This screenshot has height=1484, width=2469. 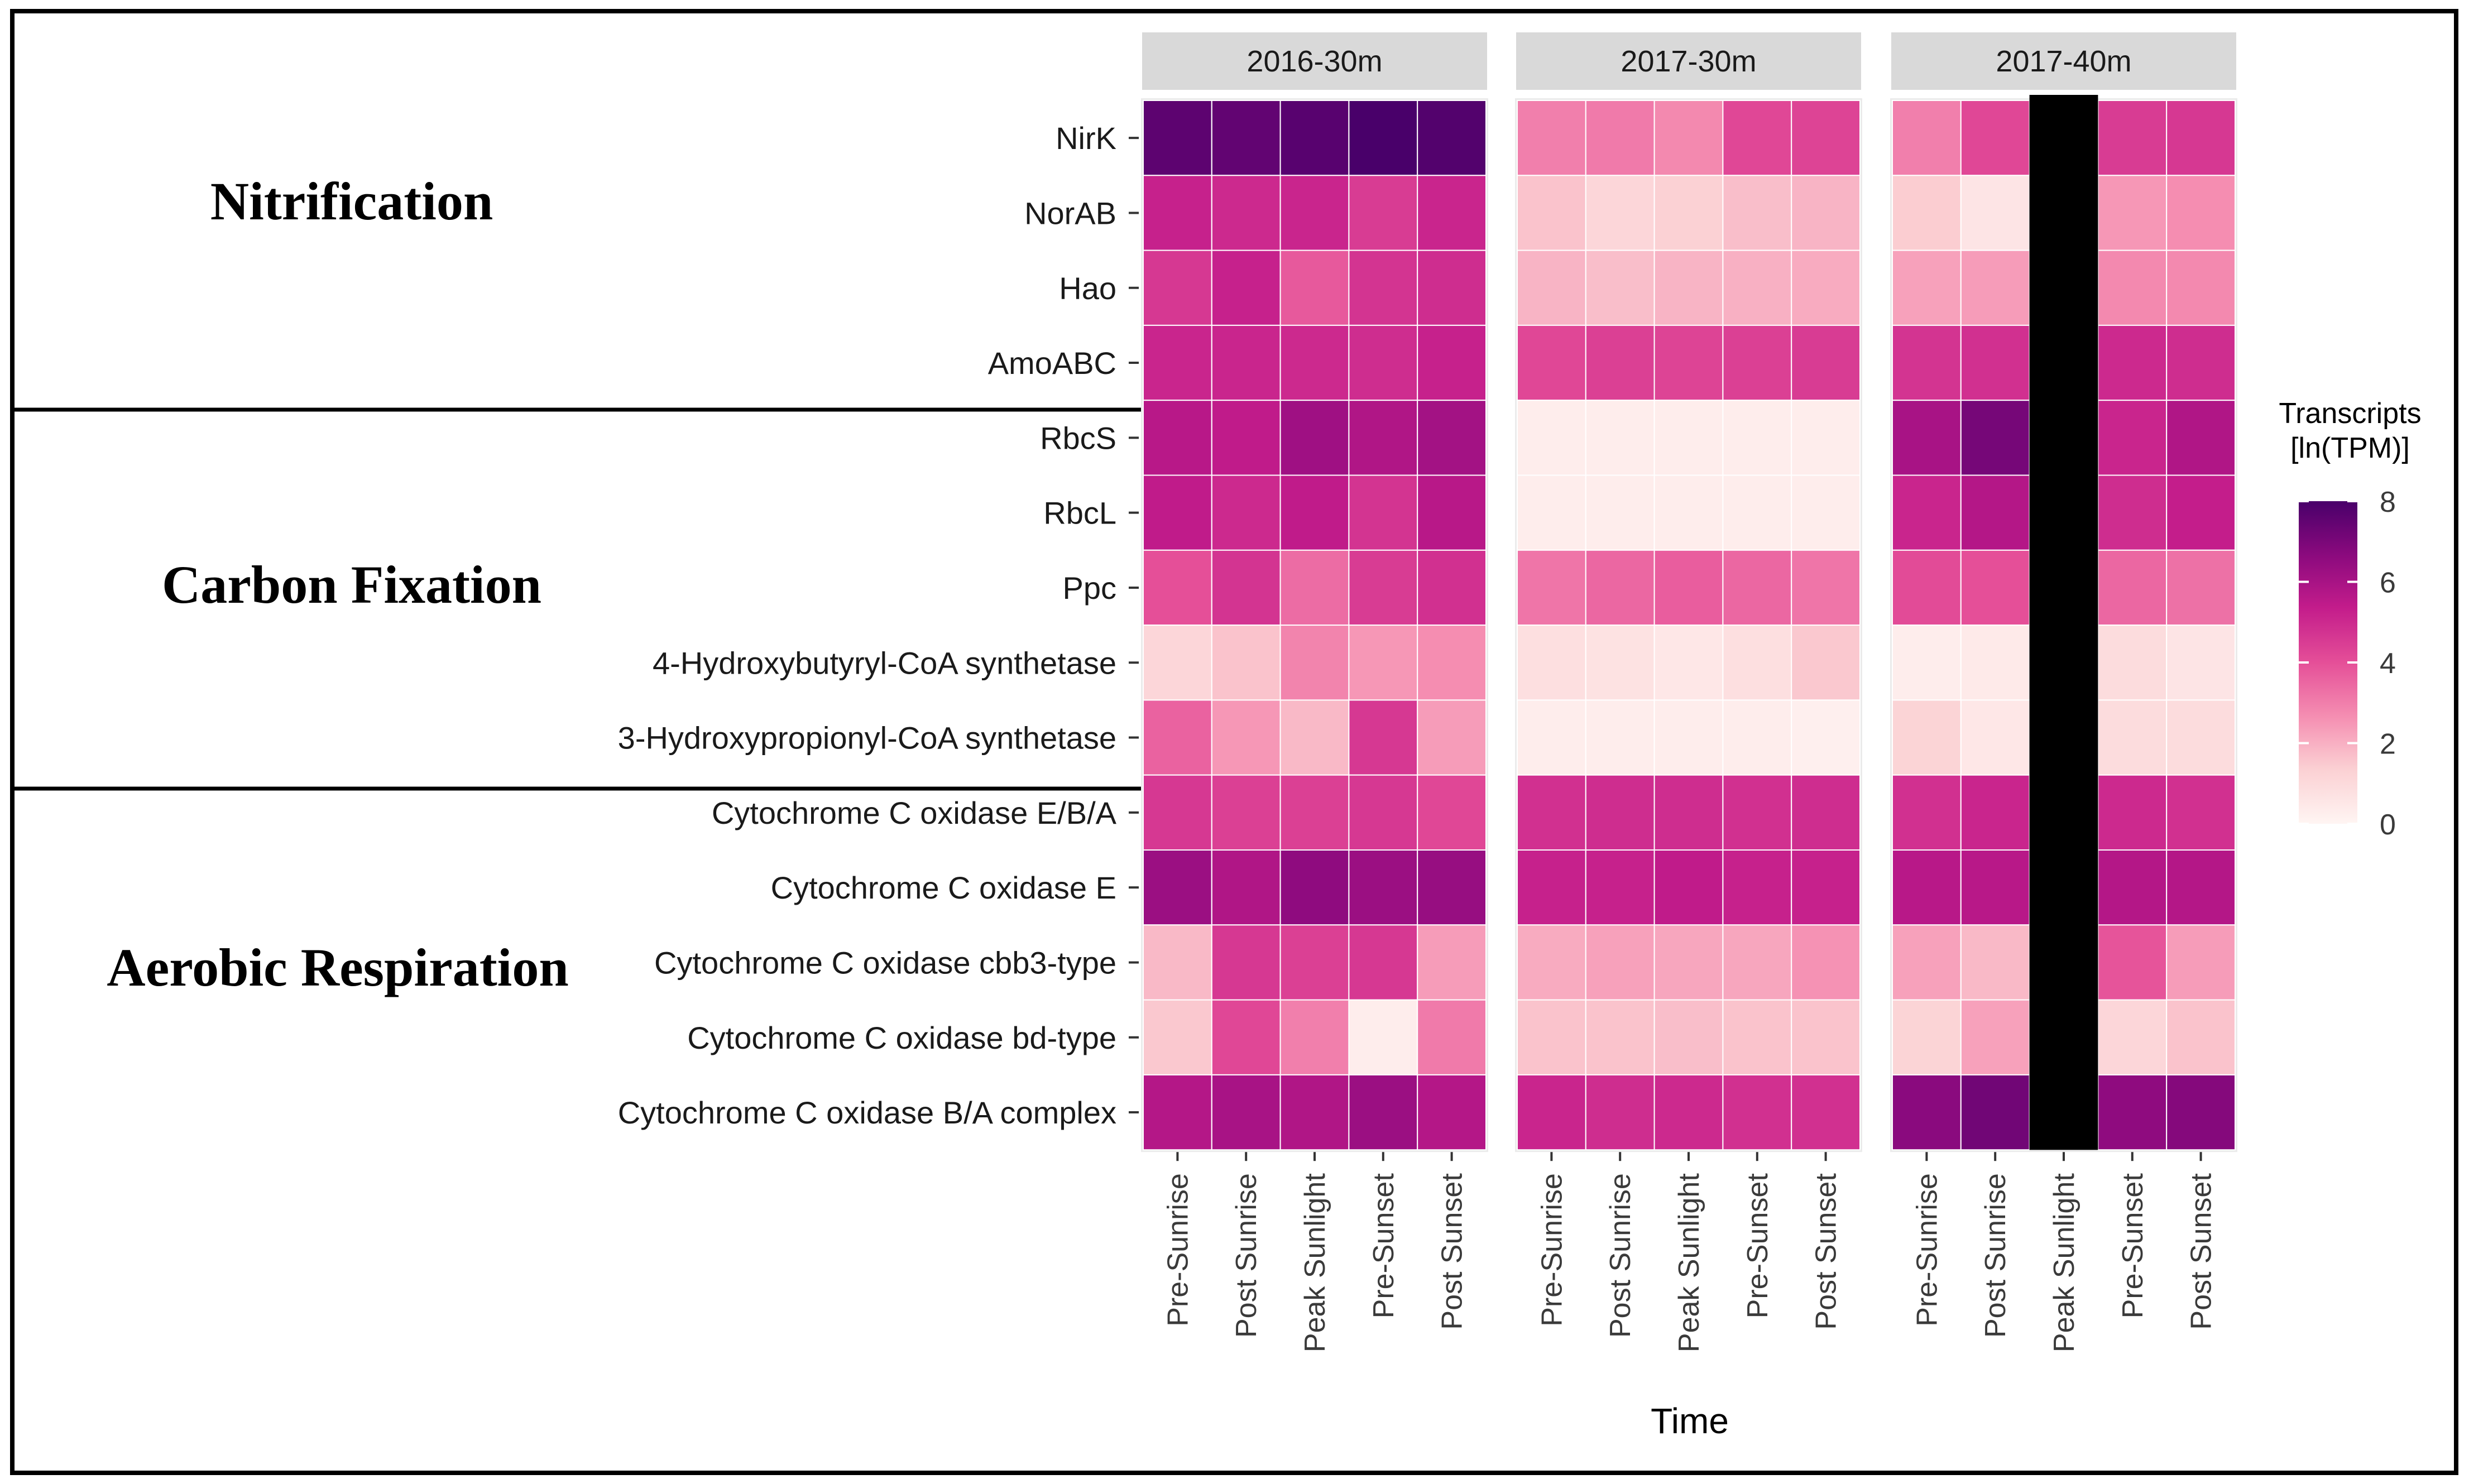 I want to click on heatmap-cell: RbcL | 2016-30m | Pre-Sunset: 4.7, so click(x=1383, y=512).